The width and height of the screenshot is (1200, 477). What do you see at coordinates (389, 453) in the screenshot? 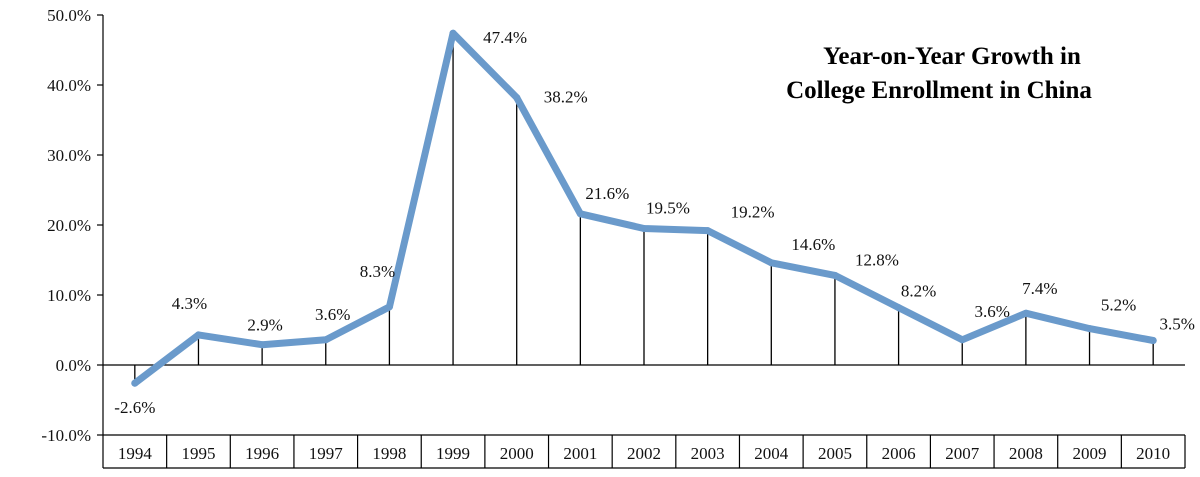
I see `x-category-label: 1998` at bounding box center [389, 453].